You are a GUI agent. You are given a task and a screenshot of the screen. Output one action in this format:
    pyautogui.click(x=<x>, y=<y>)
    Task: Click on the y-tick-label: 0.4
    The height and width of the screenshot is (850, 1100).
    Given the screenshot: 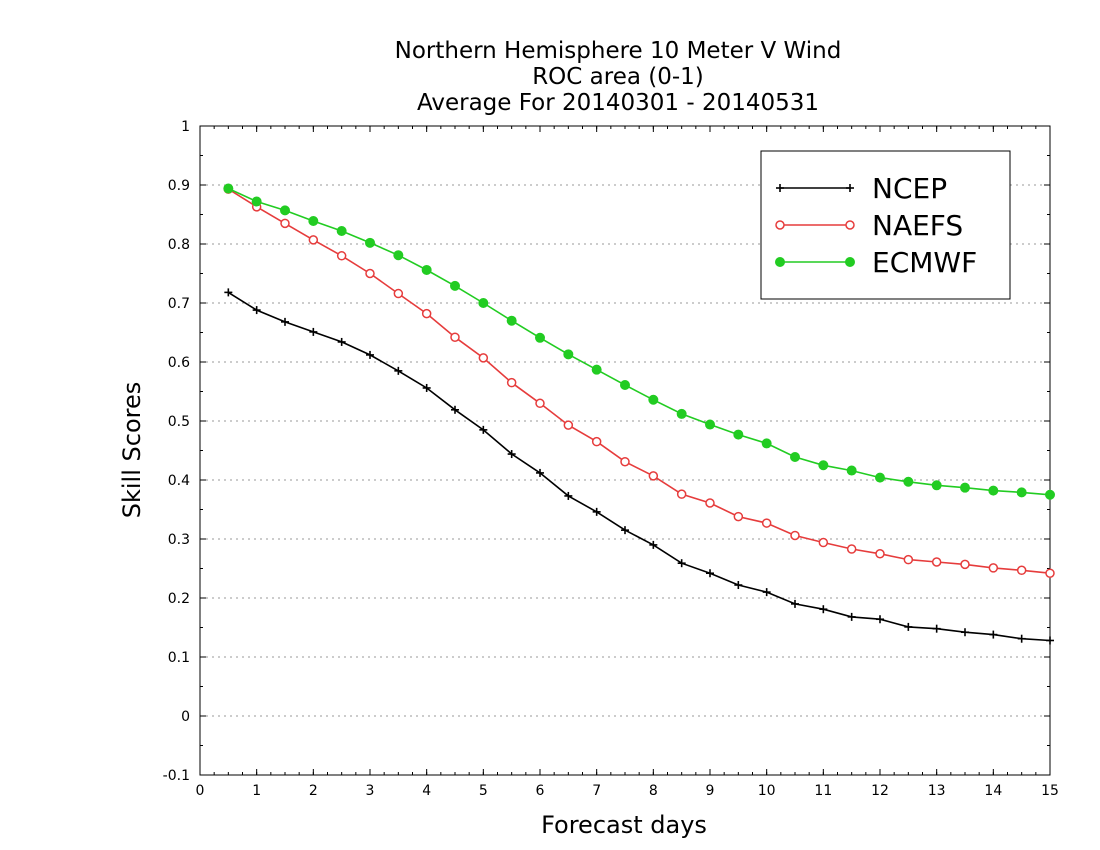 What is the action you would take?
    pyautogui.click(x=179, y=481)
    